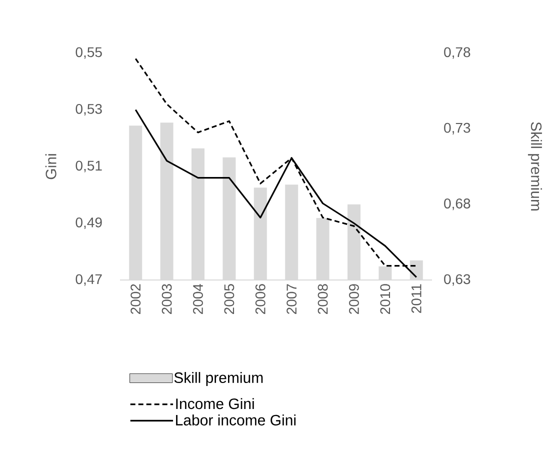 The width and height of the screenshot is (549, 463). Describe the element at coordinates (535, 166) in the screenshot. I see `y2-axis-title: Skill premium` at that location.